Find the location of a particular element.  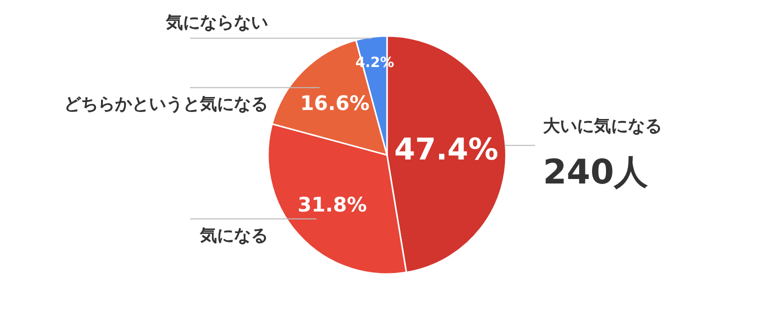

text: 240人 is located at coordinates (596, 172).